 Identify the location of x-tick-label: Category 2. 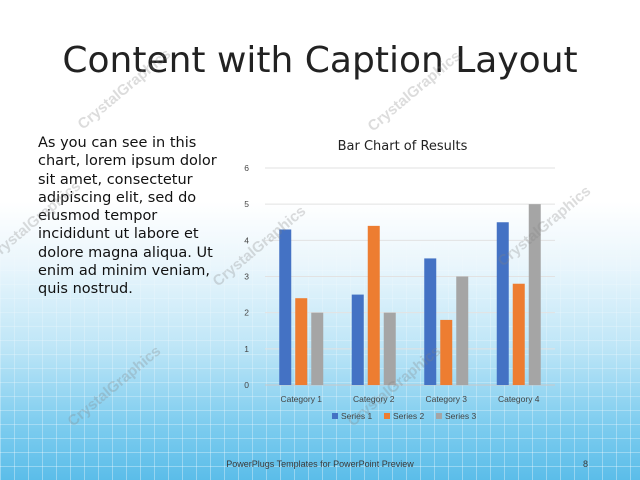
(374, 399).